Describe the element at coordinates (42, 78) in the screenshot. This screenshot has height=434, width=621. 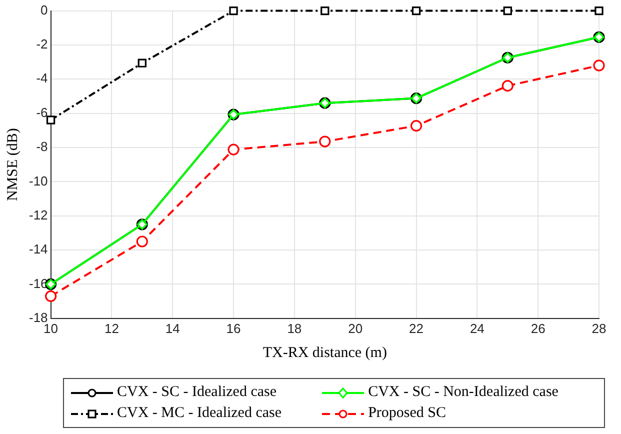
I see `y-tick-label: -4` at that location.